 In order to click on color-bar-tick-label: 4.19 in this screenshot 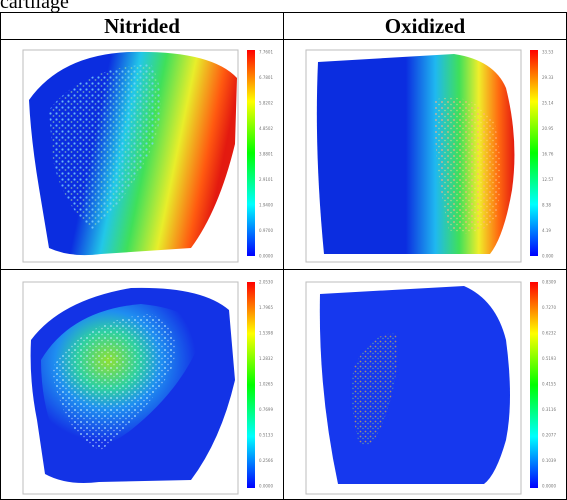, I will do `click(546, 230)`.